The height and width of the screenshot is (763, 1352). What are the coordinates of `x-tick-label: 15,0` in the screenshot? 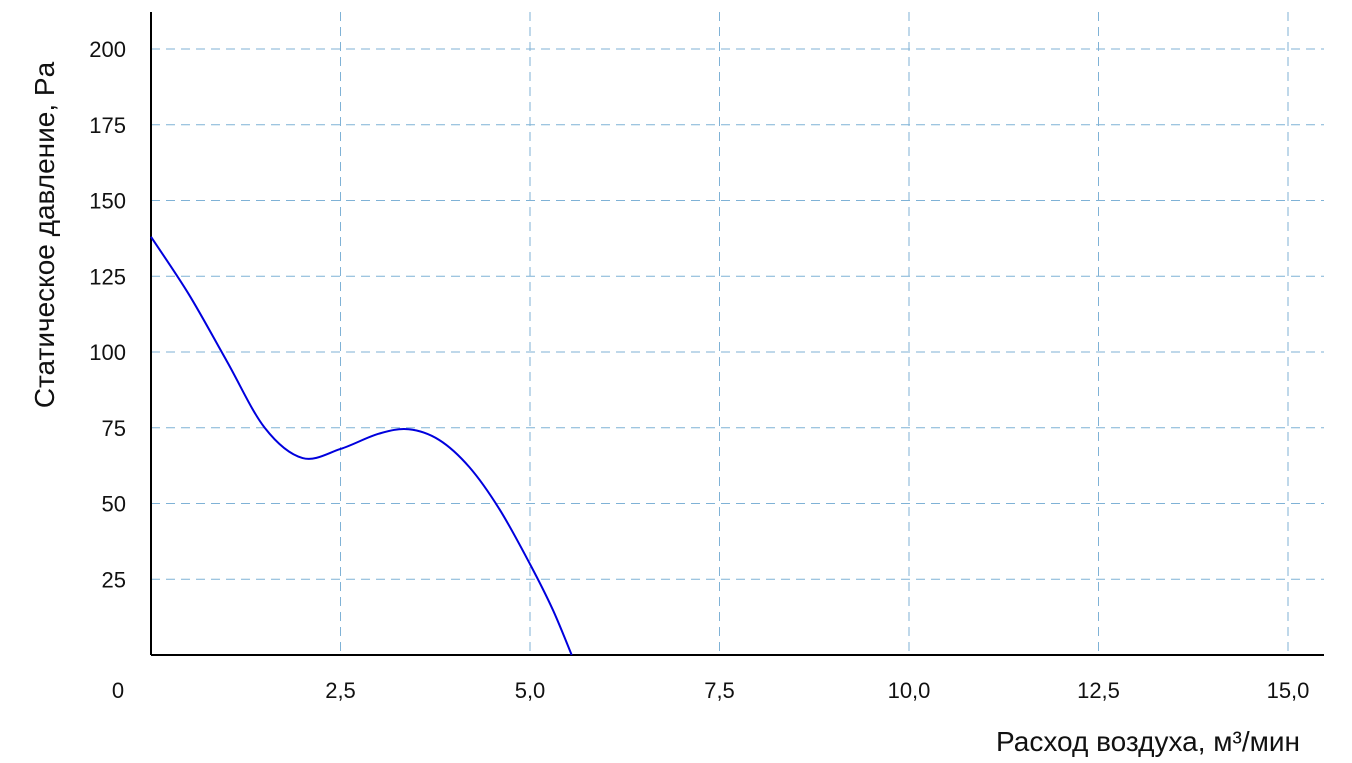 It's located at (1288, 690).